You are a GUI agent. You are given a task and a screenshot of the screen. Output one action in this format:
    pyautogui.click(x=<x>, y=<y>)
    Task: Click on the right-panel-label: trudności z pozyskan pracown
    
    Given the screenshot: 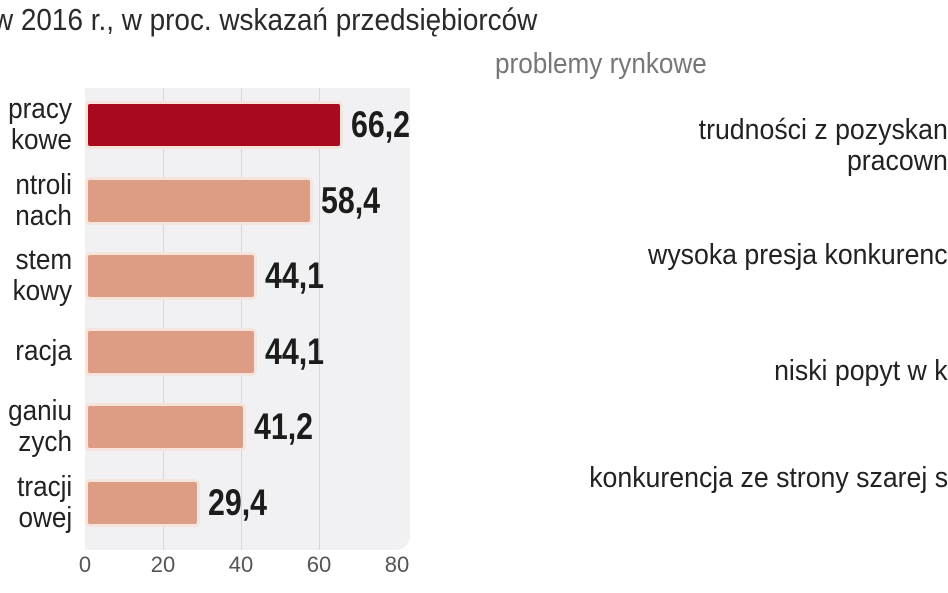 What is the action you would take?
    pyautogui.click(x=823, y=146)
    